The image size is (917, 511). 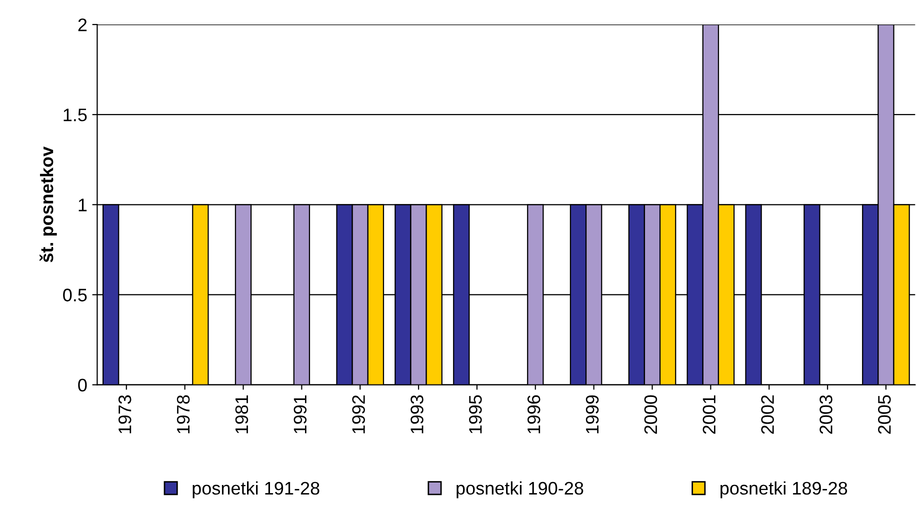 I want to click on x-tick-label: 1993, so click(x=417, y=414).